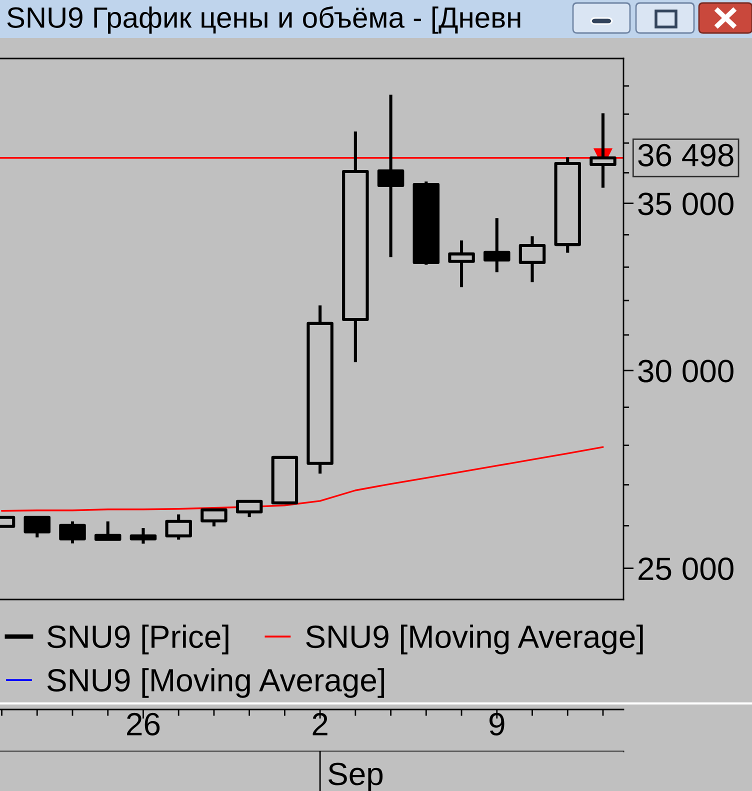  I want to click on chart-title: SNU9 График цены и объёма - [Дневн, so click(263, 20).